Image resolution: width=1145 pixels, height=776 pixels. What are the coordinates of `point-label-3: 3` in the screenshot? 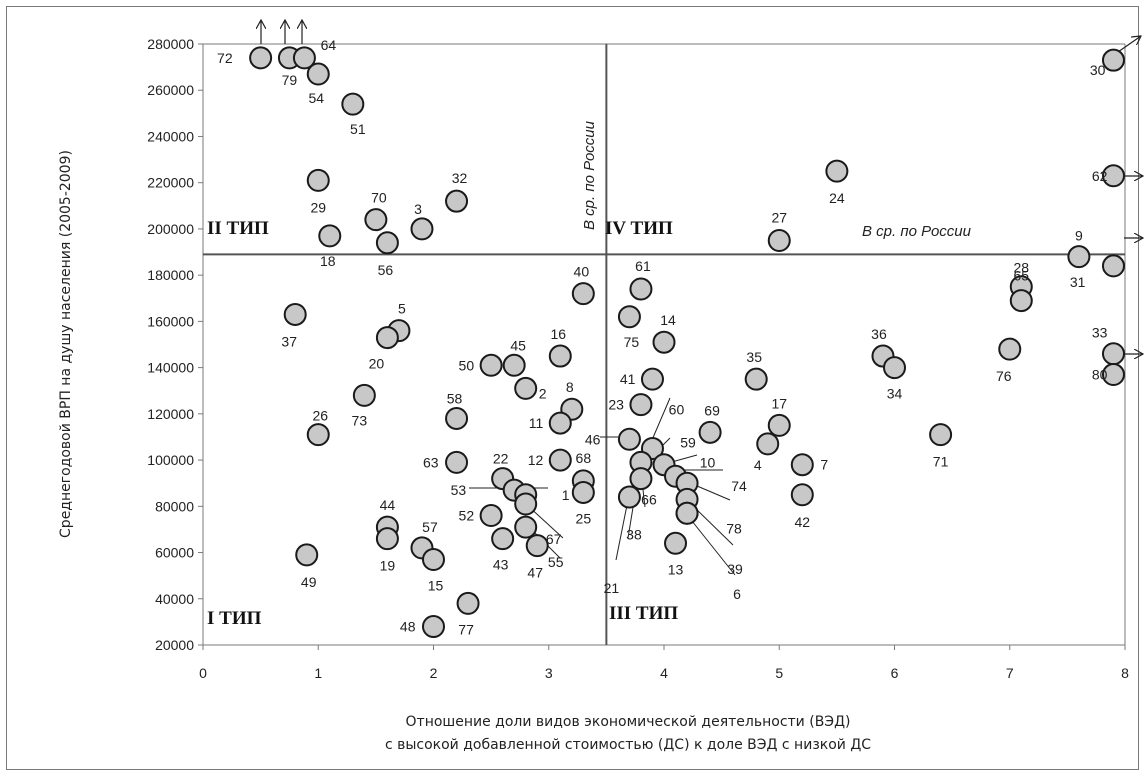 It's located at (418, 209).